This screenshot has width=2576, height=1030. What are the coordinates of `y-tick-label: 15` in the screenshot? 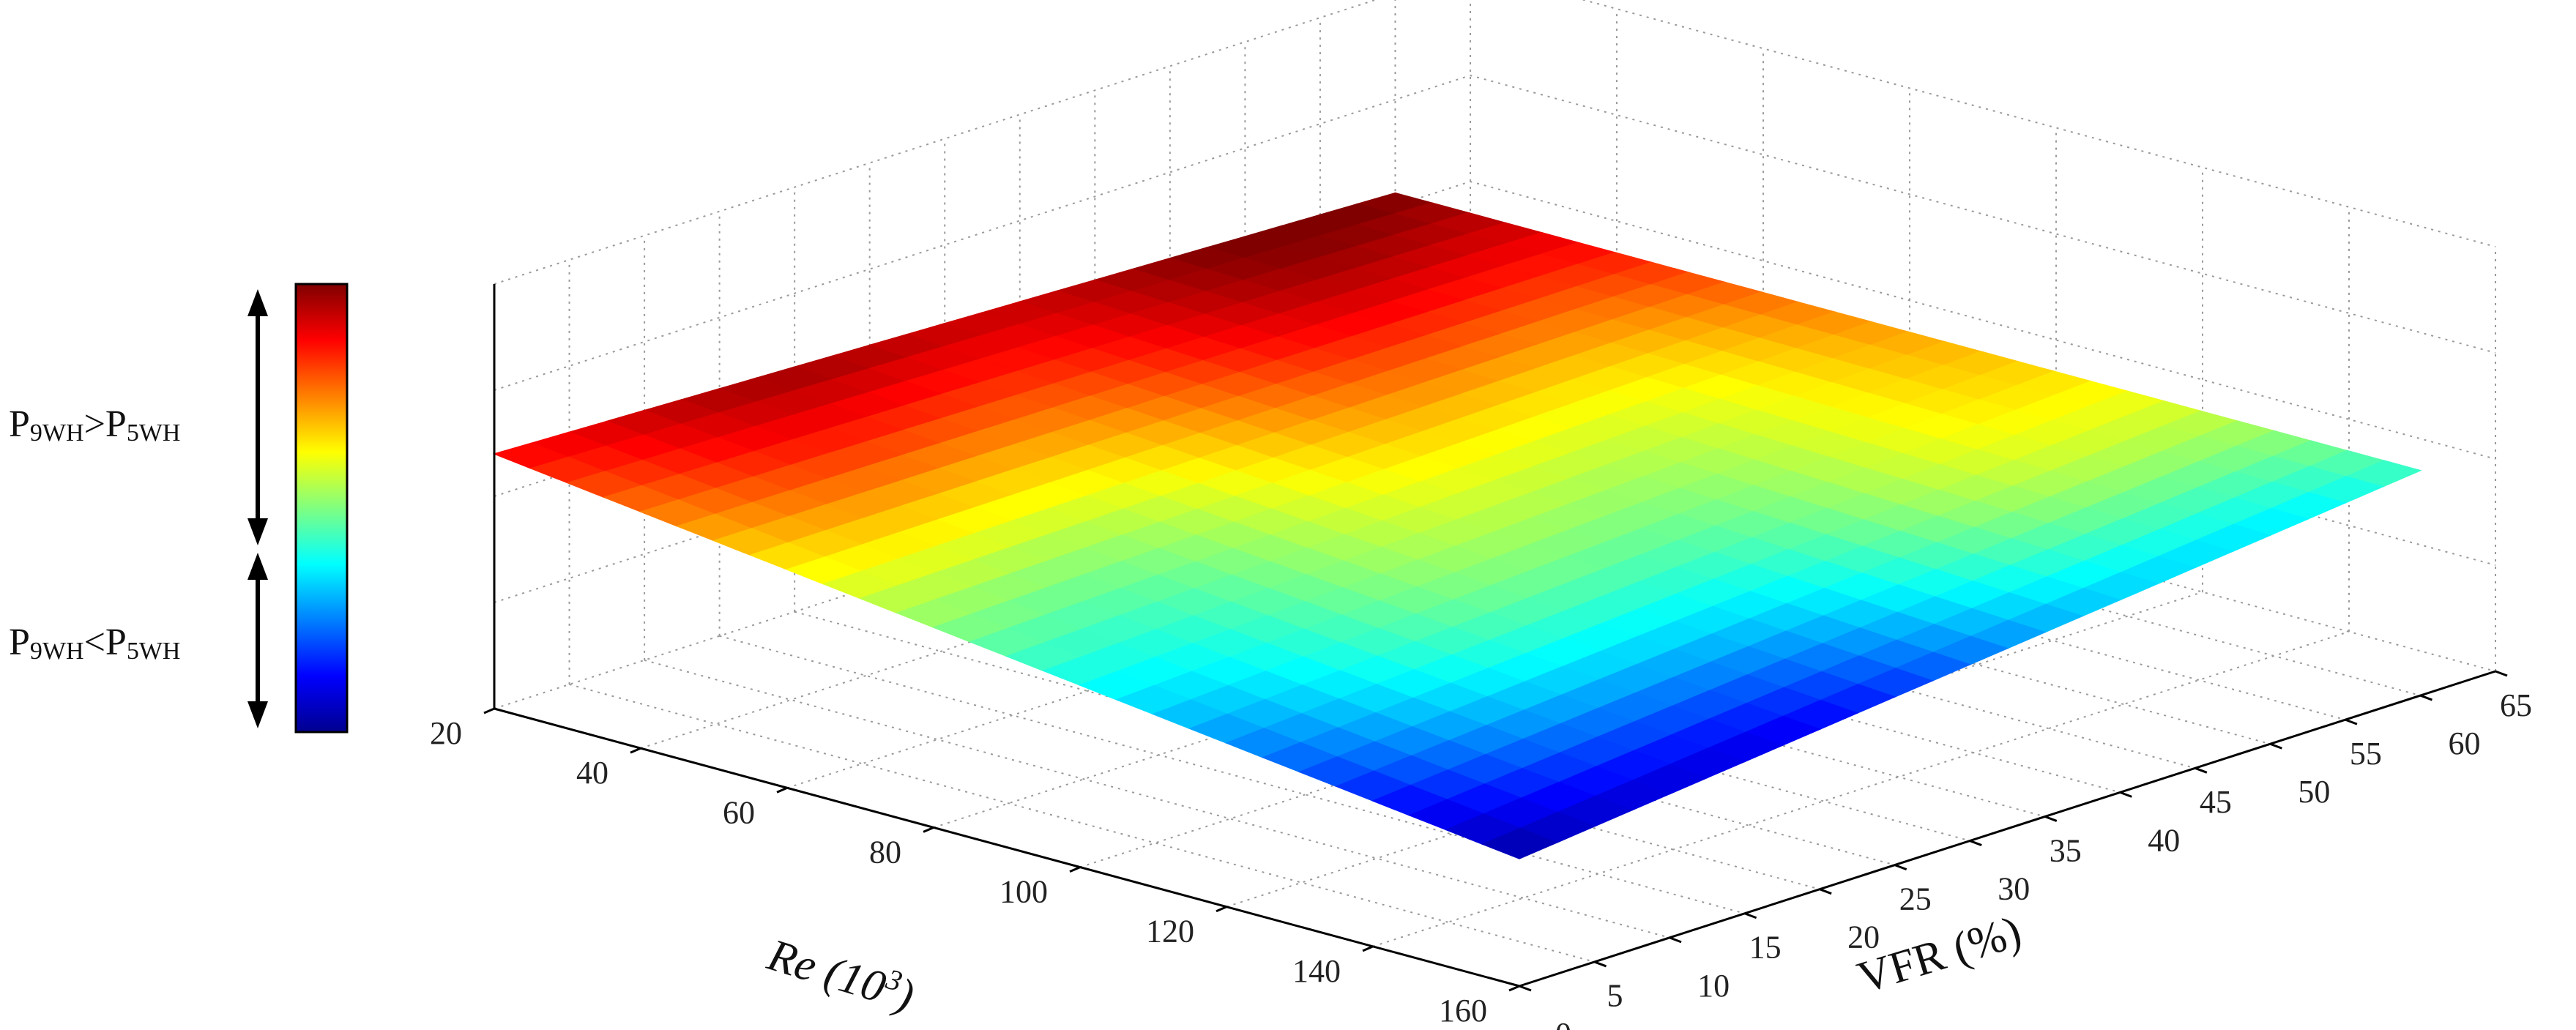 It's located at (1765, 948).